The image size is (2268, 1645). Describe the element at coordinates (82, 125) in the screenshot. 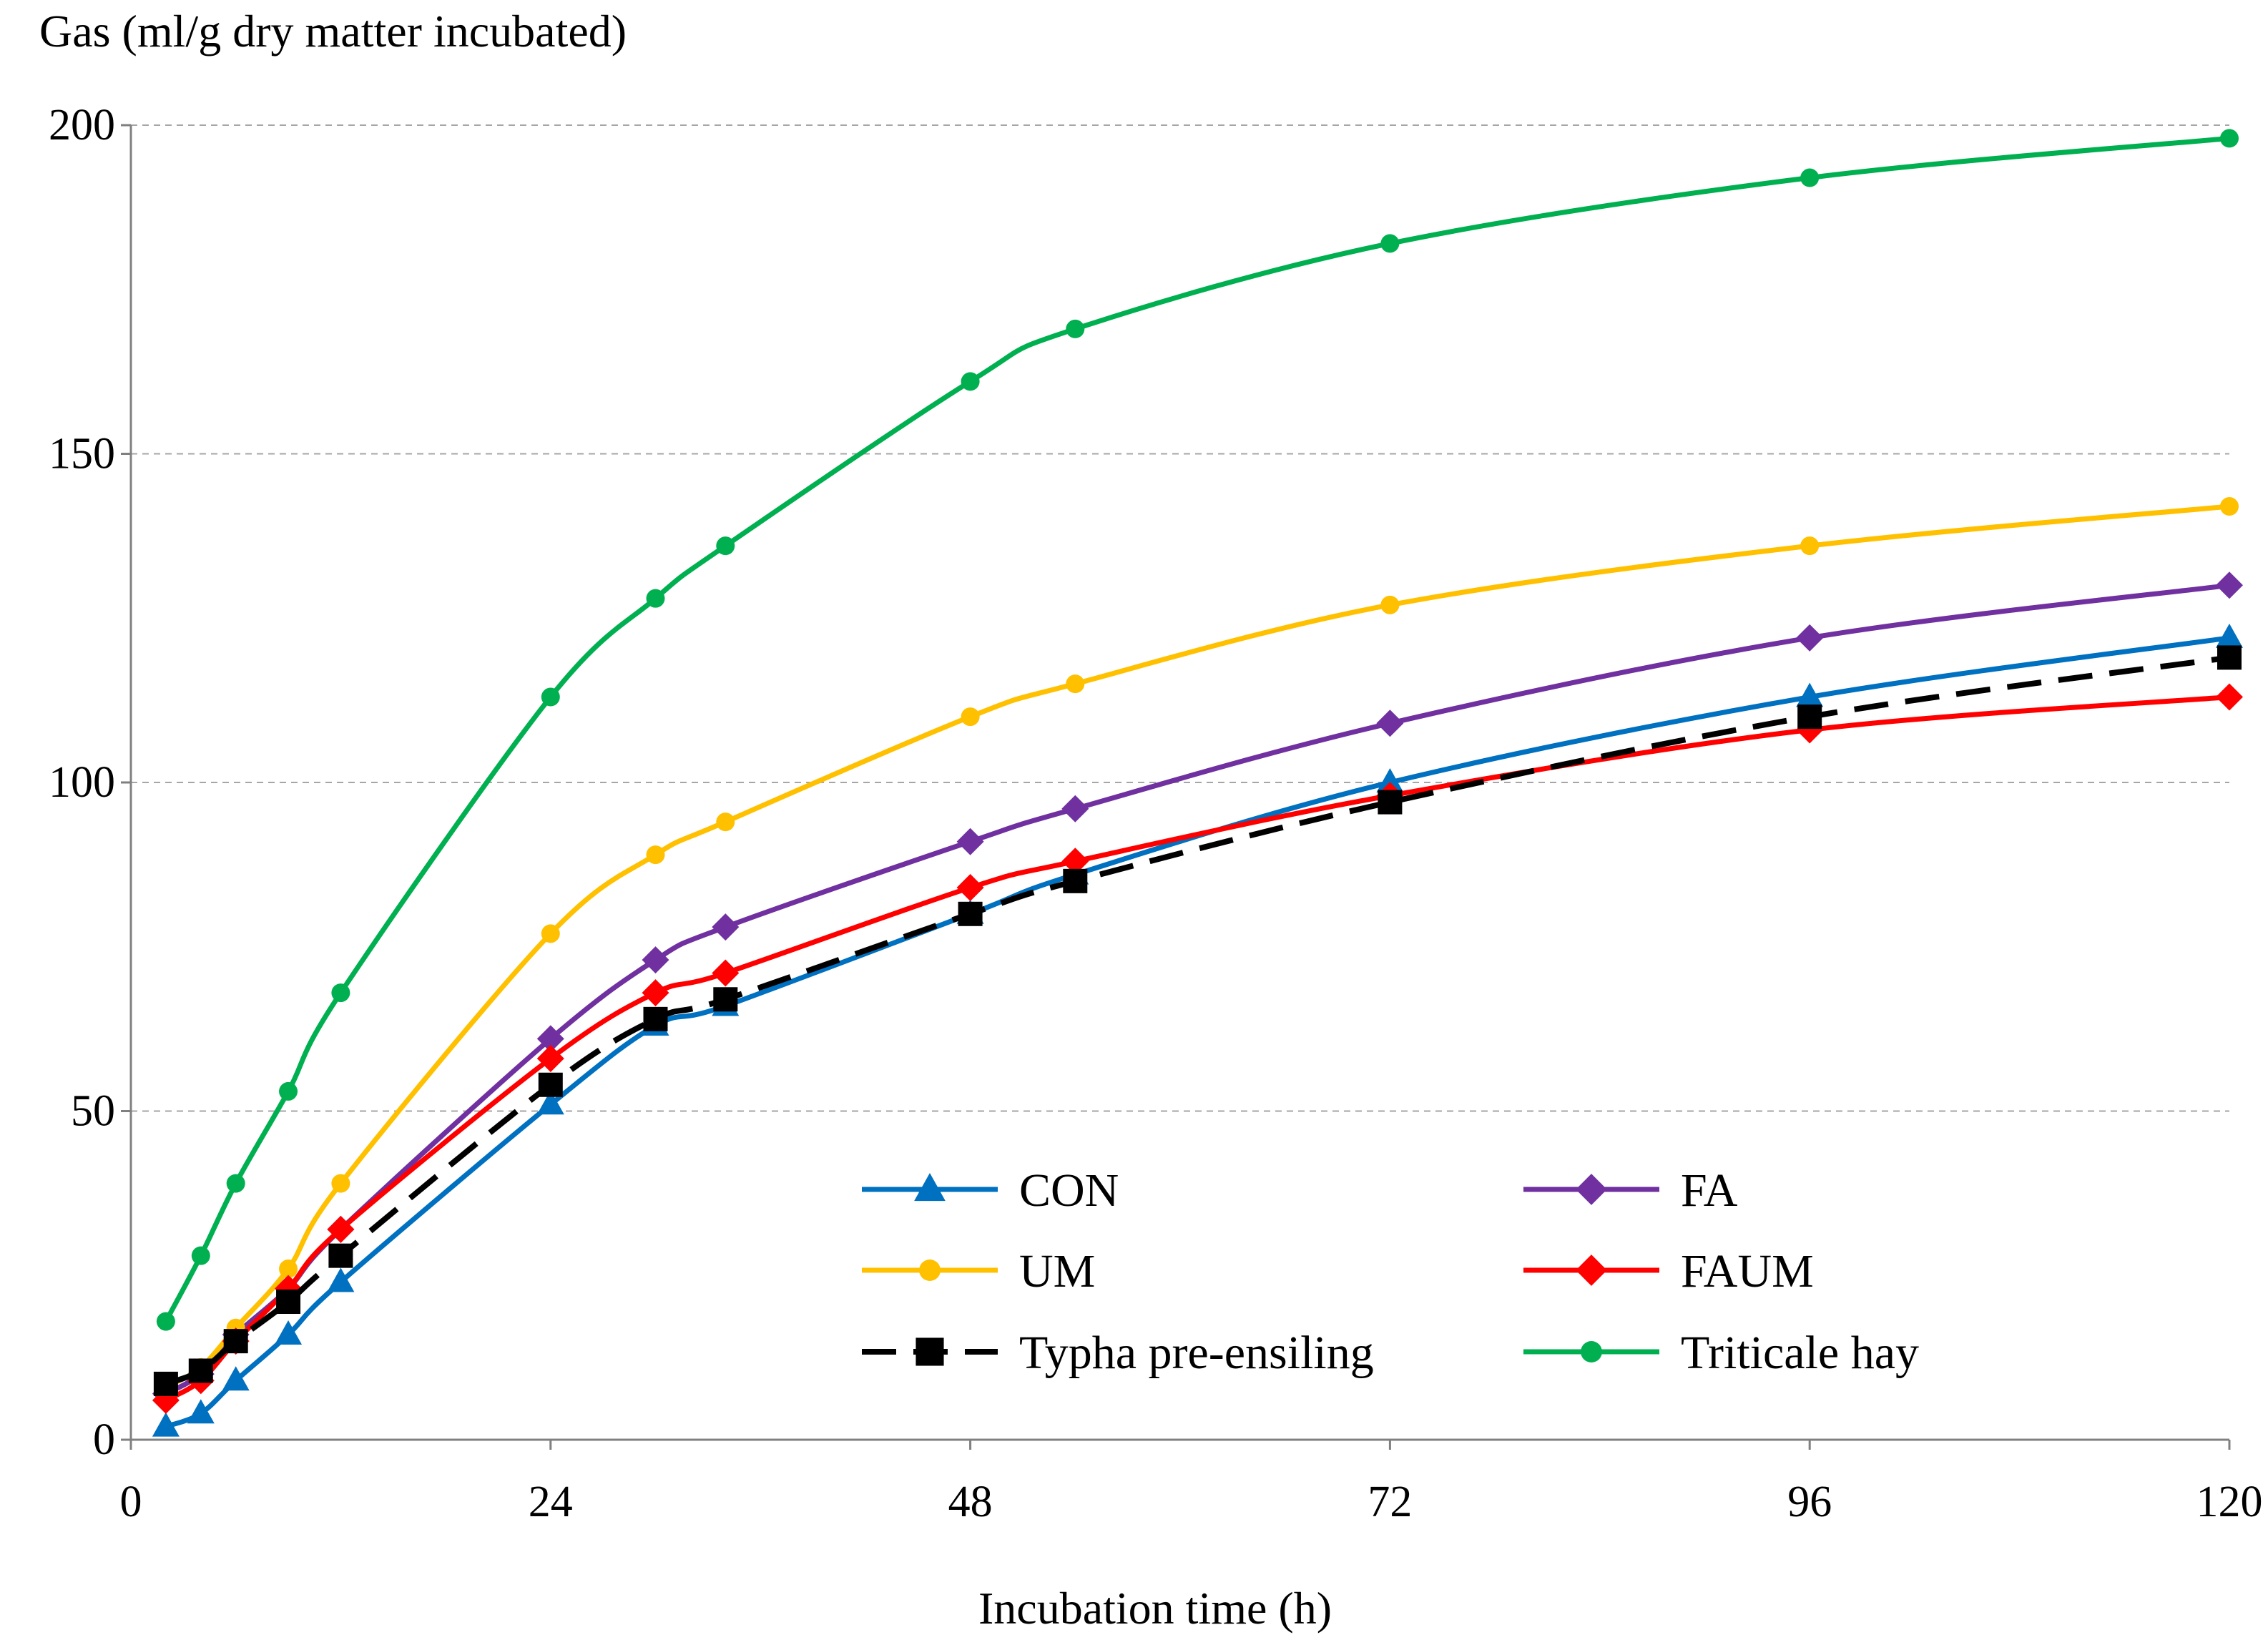

I see `y-tick-label-200: 200` at that location.